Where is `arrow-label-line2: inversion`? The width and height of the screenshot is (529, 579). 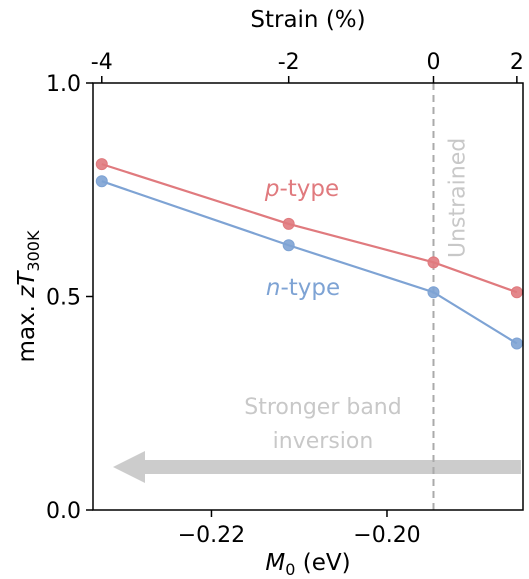
arrow-label-line2: inversion is located at coordinates (323, 441).